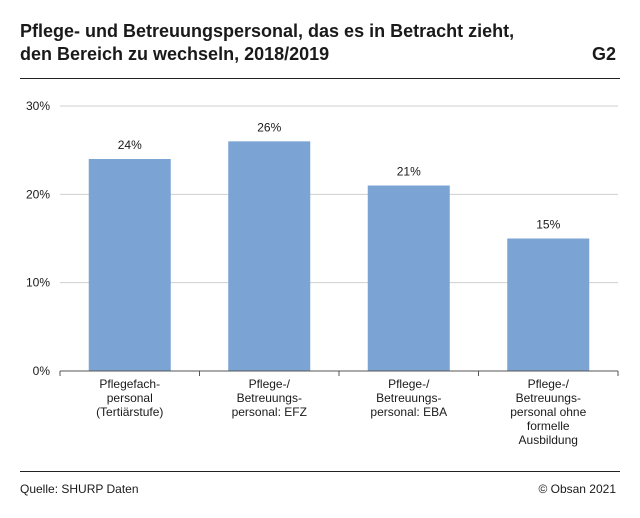 The width and height of the screenshot is (640, 518). I want to click on x-tick-label: Pflege-/Betreuungs-personal: EBA, so click(408, 398).